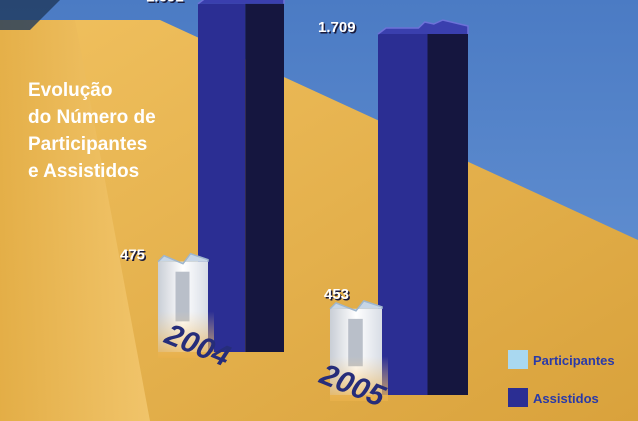 The width and height of the screenshot is (638, 421). Describe the element at coordinates (518, 359) in the screenshot. I see `legend-swatch-participantes` at that location.